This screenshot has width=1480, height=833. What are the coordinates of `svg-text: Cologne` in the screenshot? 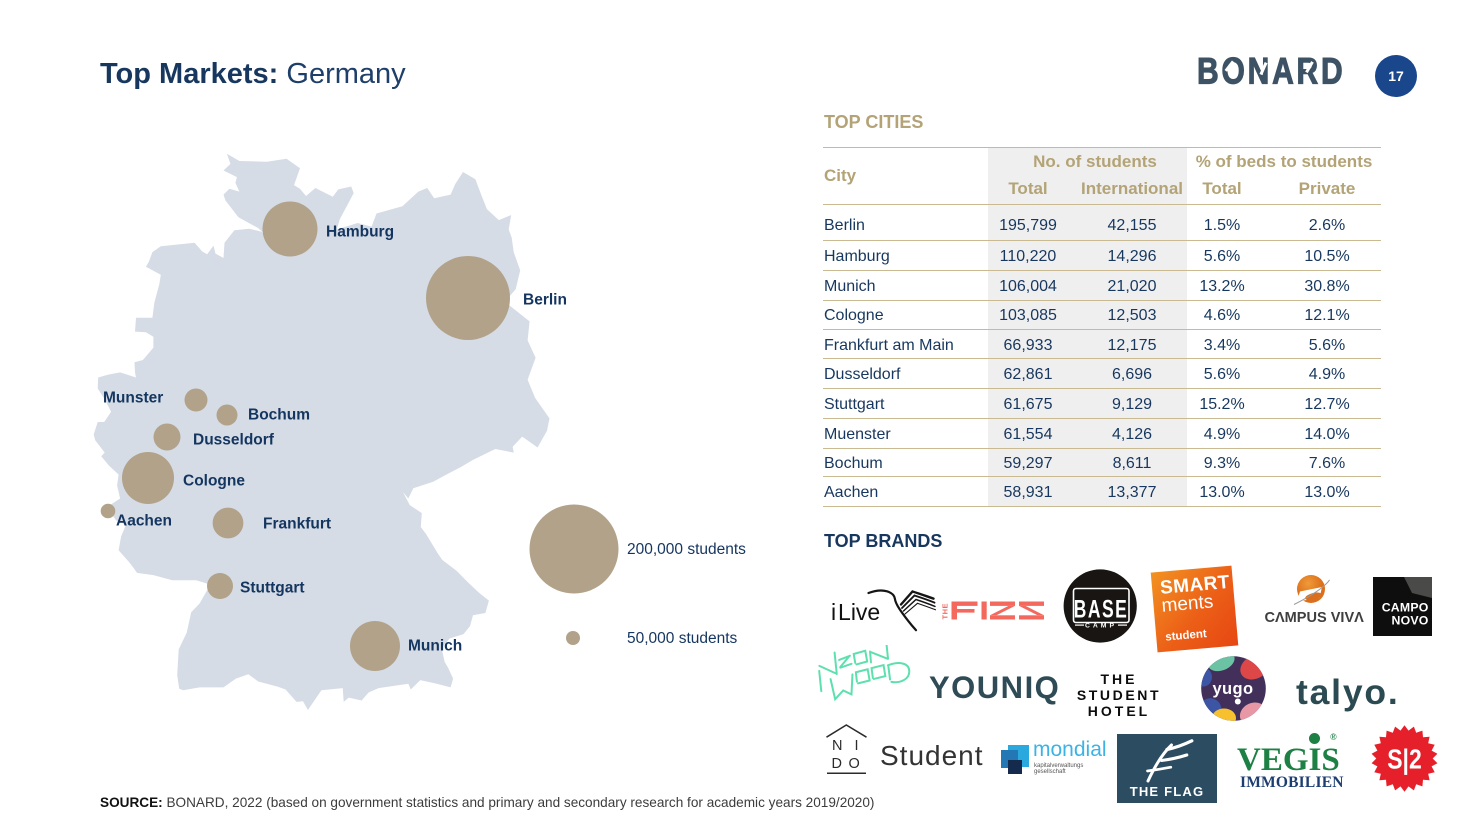 It's located at (214, 481).